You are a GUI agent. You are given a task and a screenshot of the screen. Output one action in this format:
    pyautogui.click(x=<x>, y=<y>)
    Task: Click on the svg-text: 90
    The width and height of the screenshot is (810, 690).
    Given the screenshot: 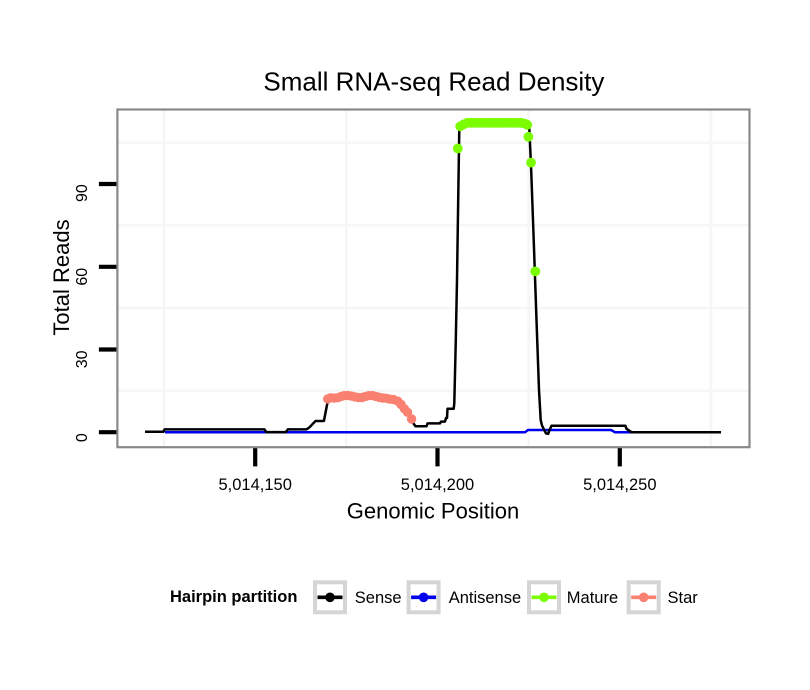 What is the action you would take?
    pyautogui.click(x=82, y=193)
    